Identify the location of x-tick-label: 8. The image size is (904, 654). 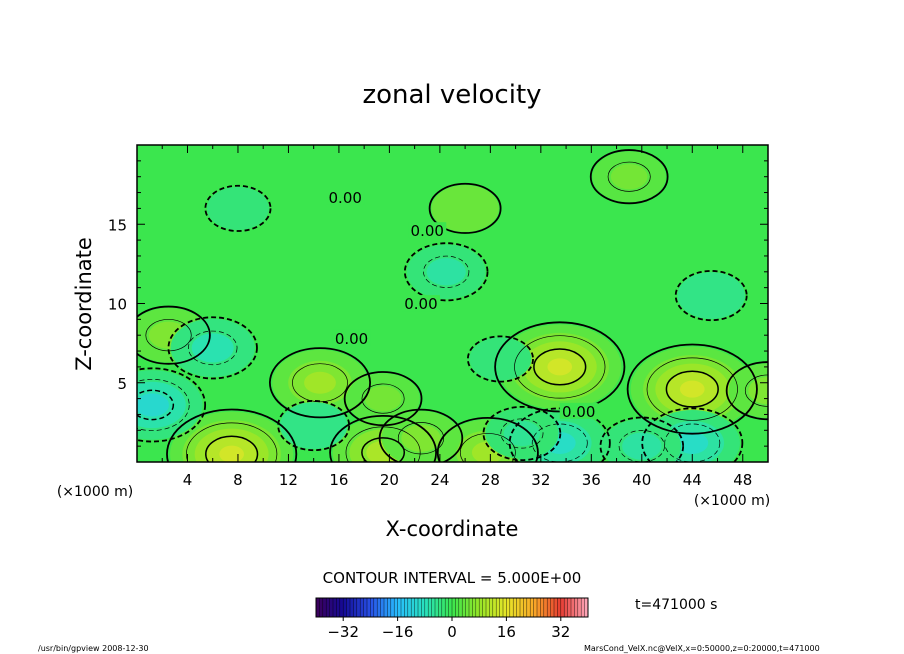
(238, 480).